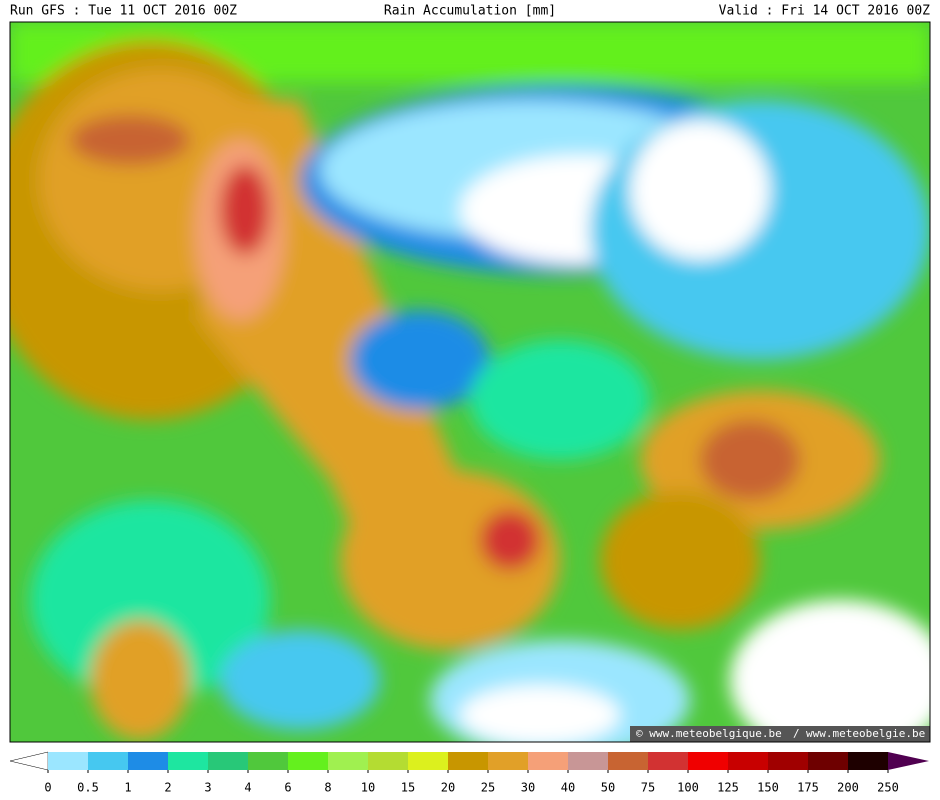  I want to click on colorbar-tick-label: 250, so click(888, 788).